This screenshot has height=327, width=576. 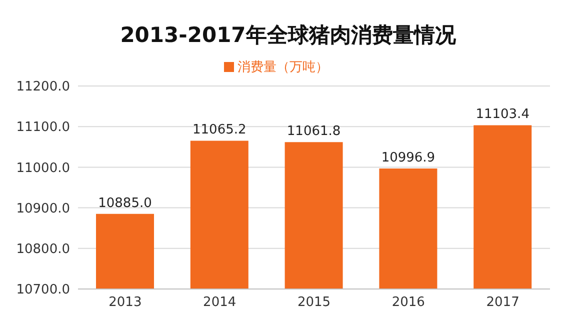 I want to click on x-tick-label: 2013, so click(x=125, y=302).